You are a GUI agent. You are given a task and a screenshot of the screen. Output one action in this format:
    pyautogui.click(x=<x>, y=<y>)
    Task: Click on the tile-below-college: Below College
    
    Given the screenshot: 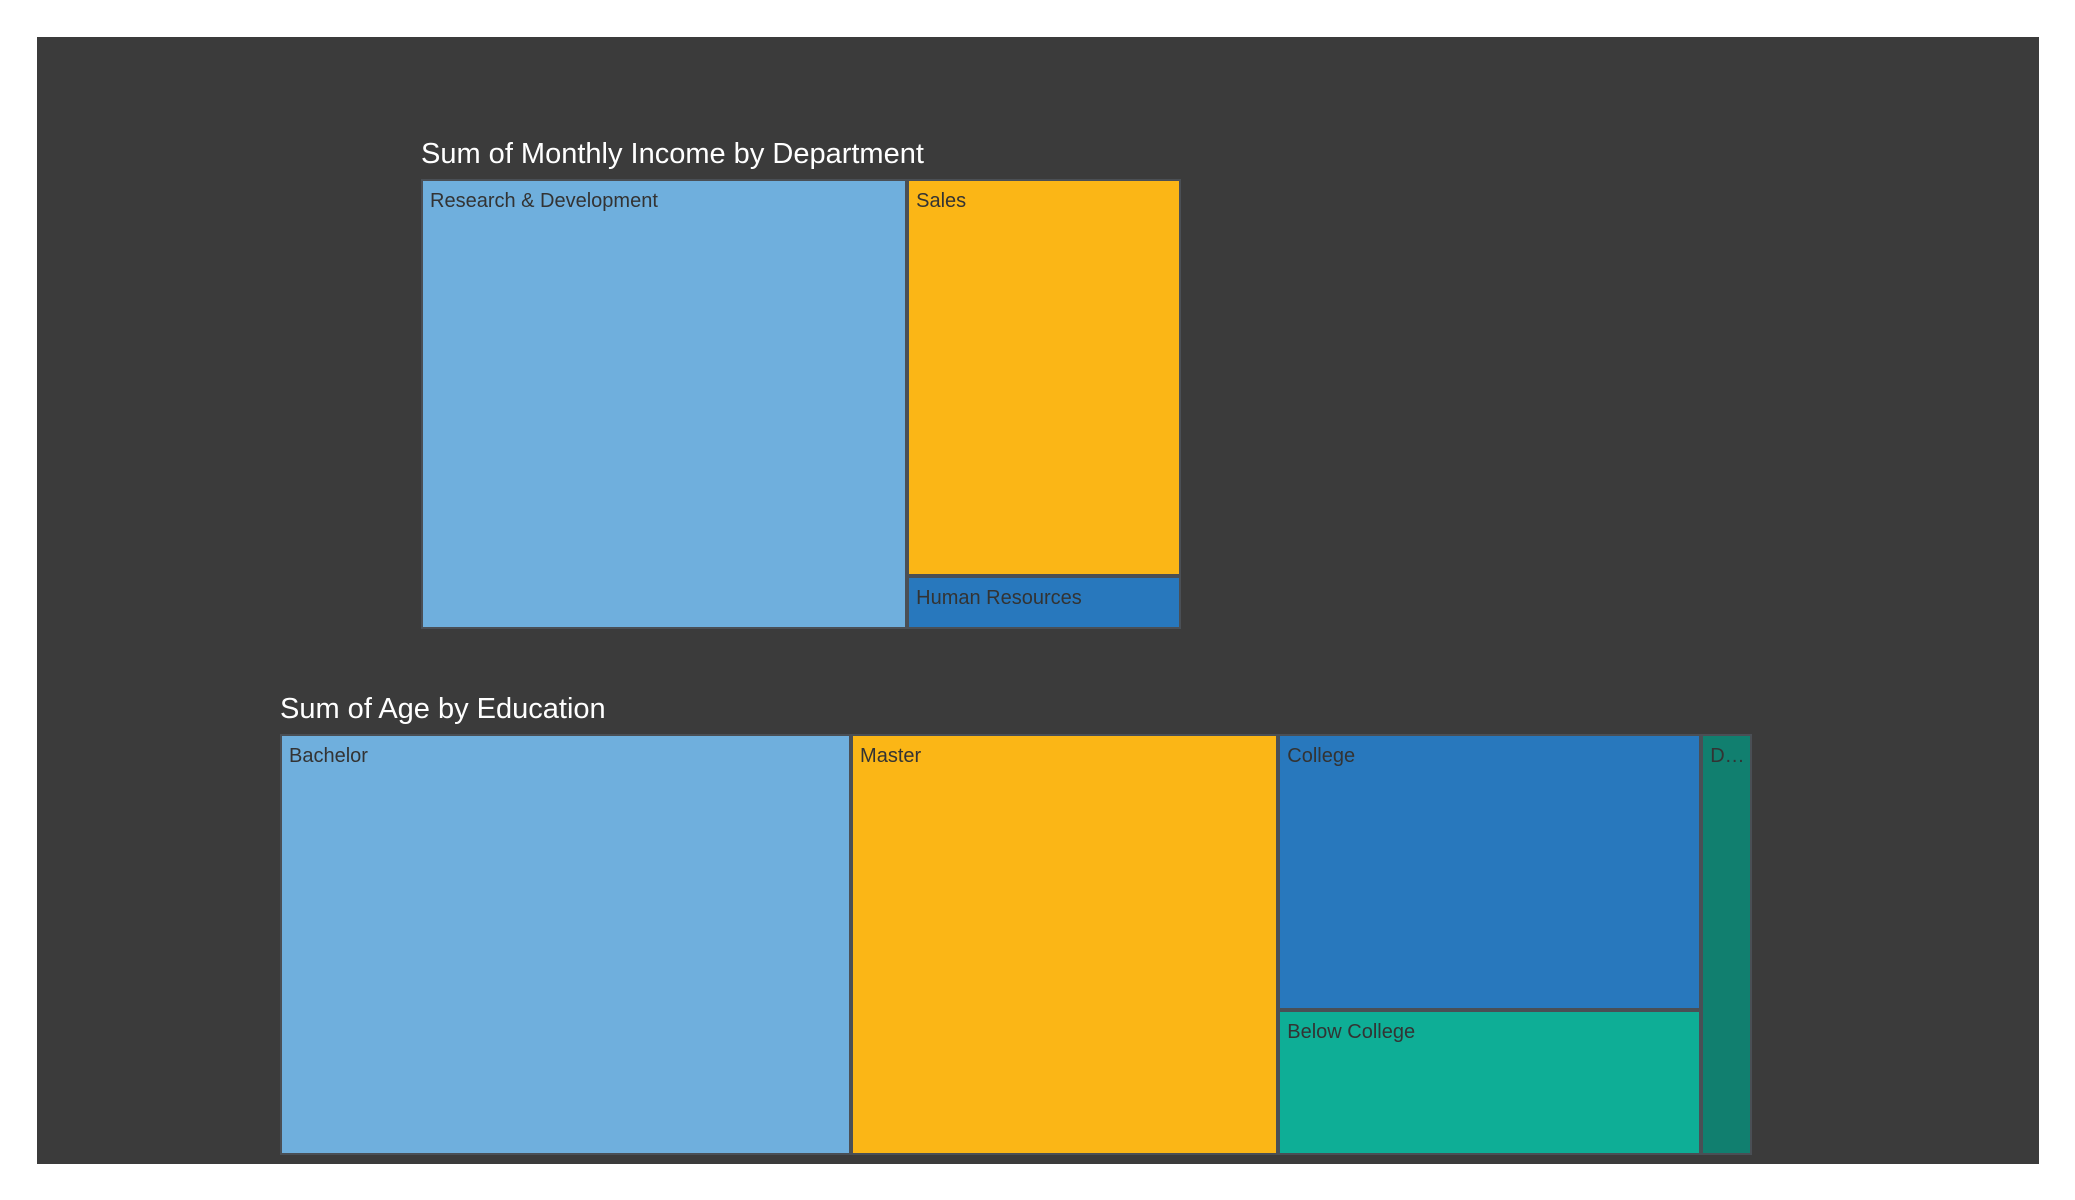 What is the action you would take?
    pyautogui.click(x=1490, y=1082)
    